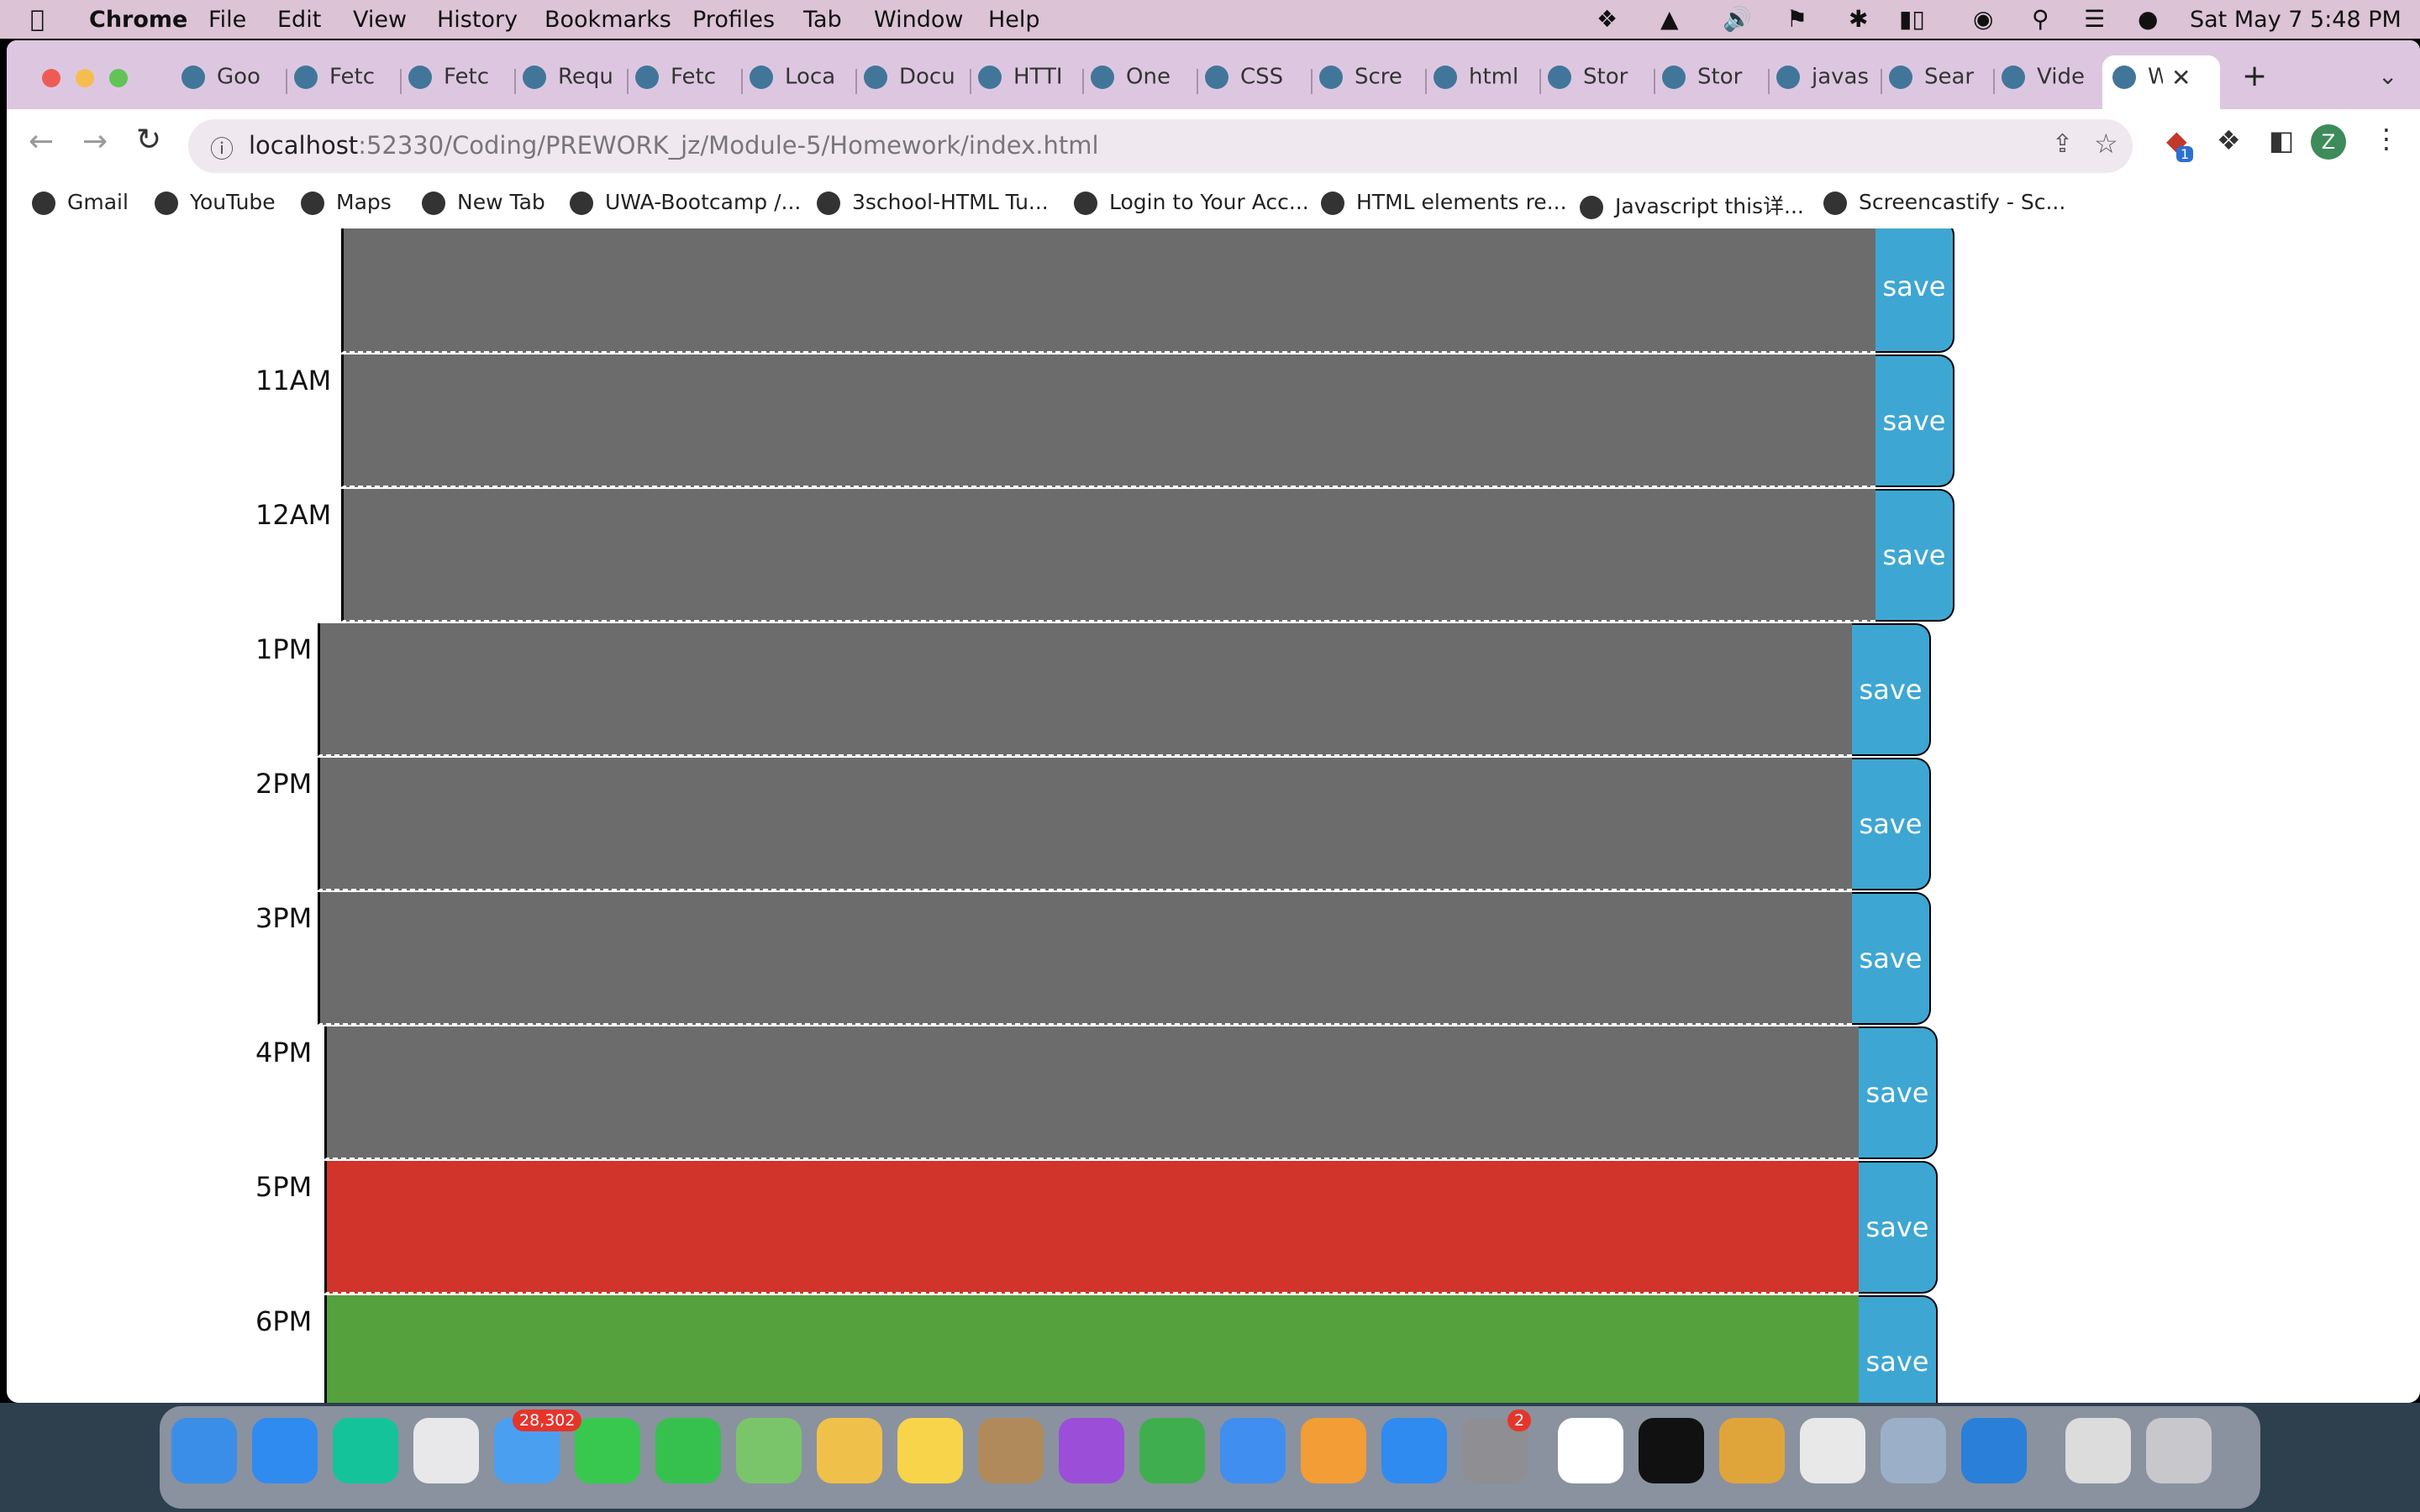 Image resolution: width=2420 pixels, height=1512 pixels. Describe the element at coordinates (2041, 19) in the screenshot. I see `search-icon: ⚲` at that location.